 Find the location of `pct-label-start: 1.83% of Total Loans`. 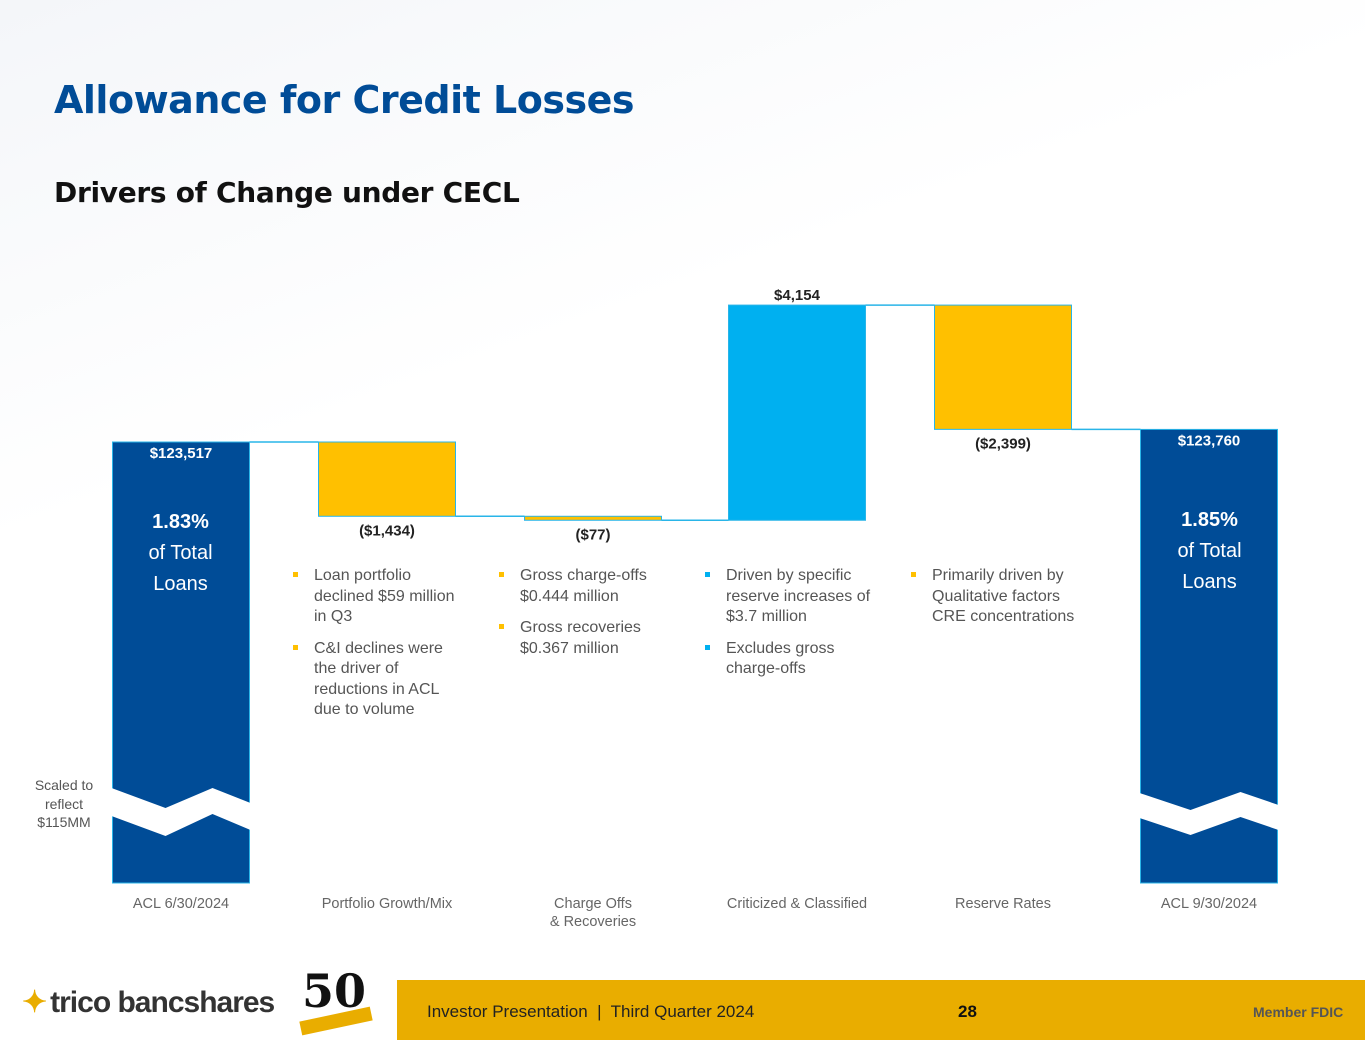

pct-label-start: 1.83% of Total Loans is located at coordinates (180, 553).